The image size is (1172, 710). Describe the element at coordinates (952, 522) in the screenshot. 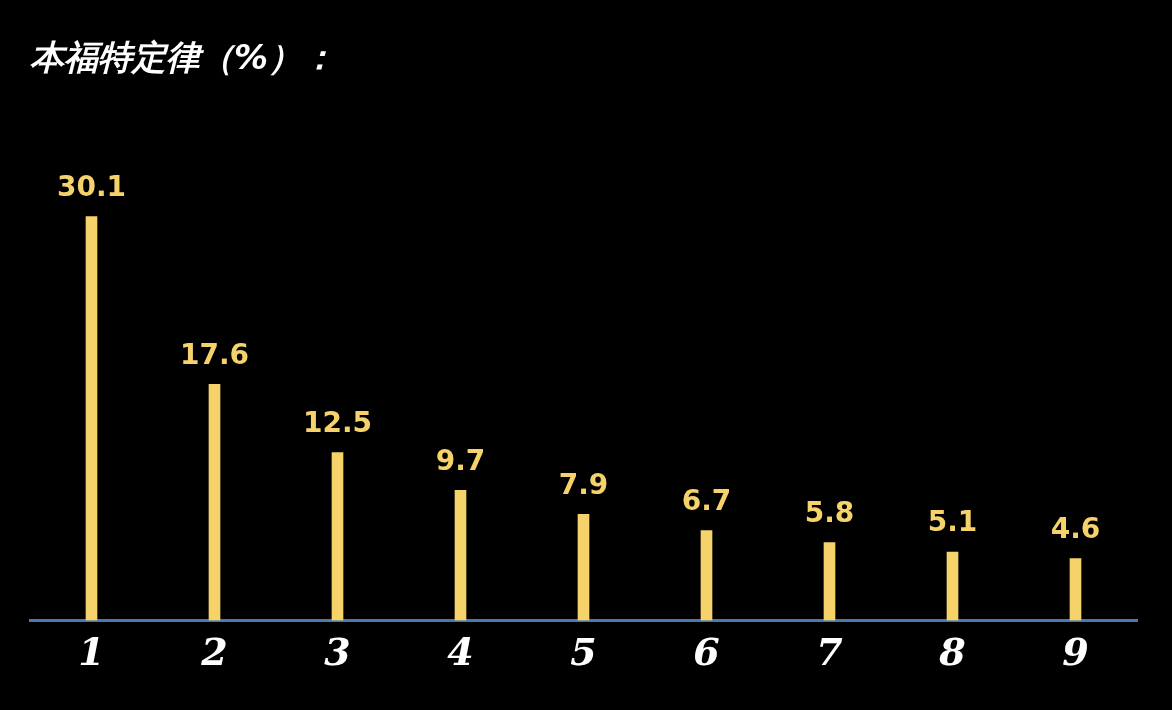

I see `data-label: 5.1` at that location.